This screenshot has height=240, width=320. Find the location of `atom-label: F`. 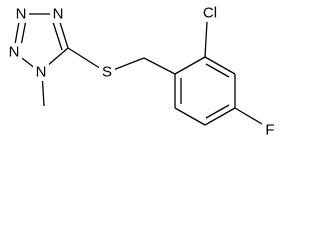

atom-label: F is located at coordinates (269, 130).